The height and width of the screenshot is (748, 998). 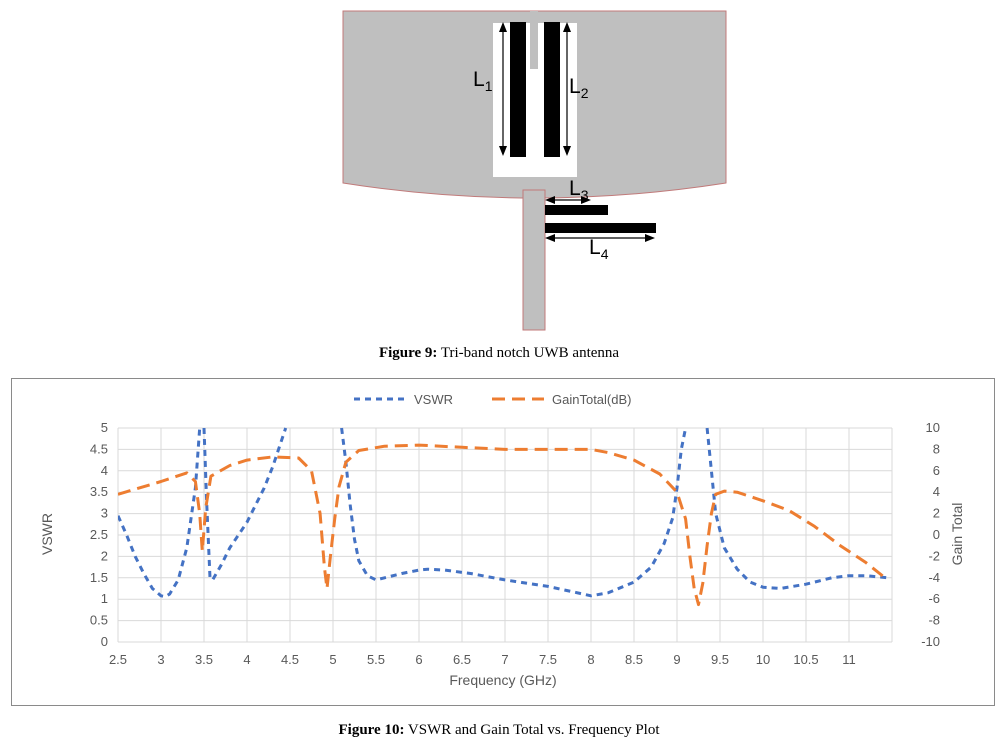 What do you see at coordinates (99, 534) in the screenshot?
I see `y-tick-label: 2.5` at bounding box center [99, 534].